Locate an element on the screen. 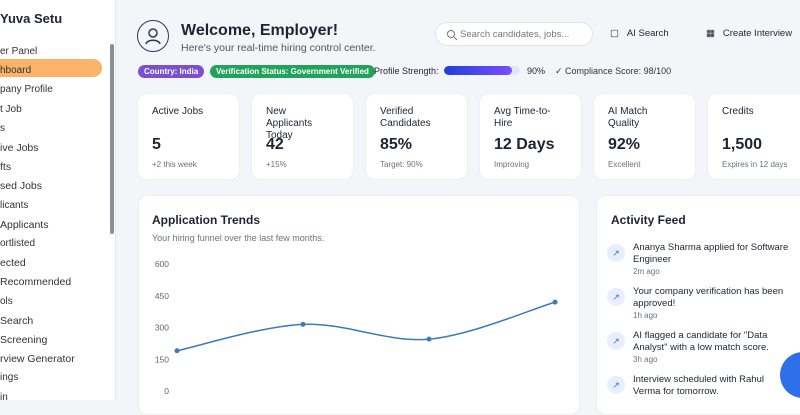  country-badge: Country: India is located at coordinates (171, 71).